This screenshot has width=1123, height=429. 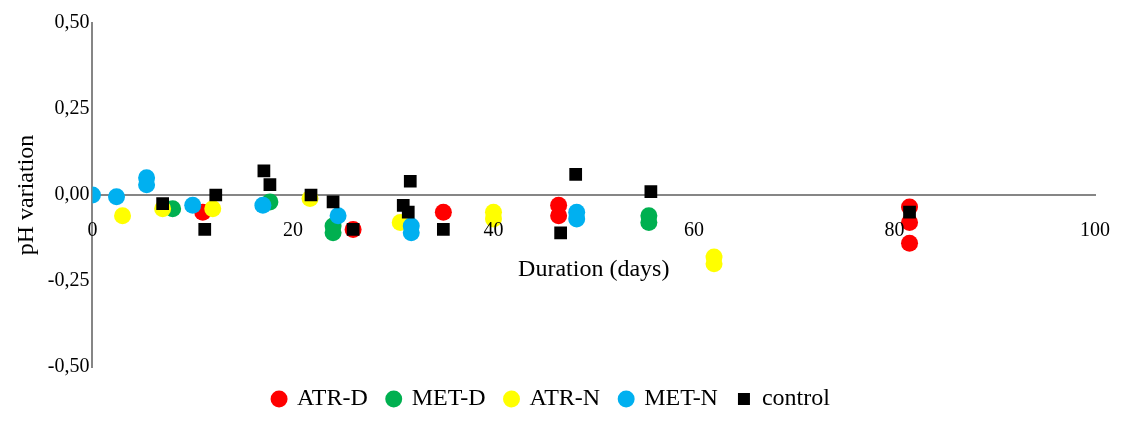 What do you see at coordinates (894, 229) in the screenshot?
I see `x-tick-label: 80` at bounding box center [894, 229].